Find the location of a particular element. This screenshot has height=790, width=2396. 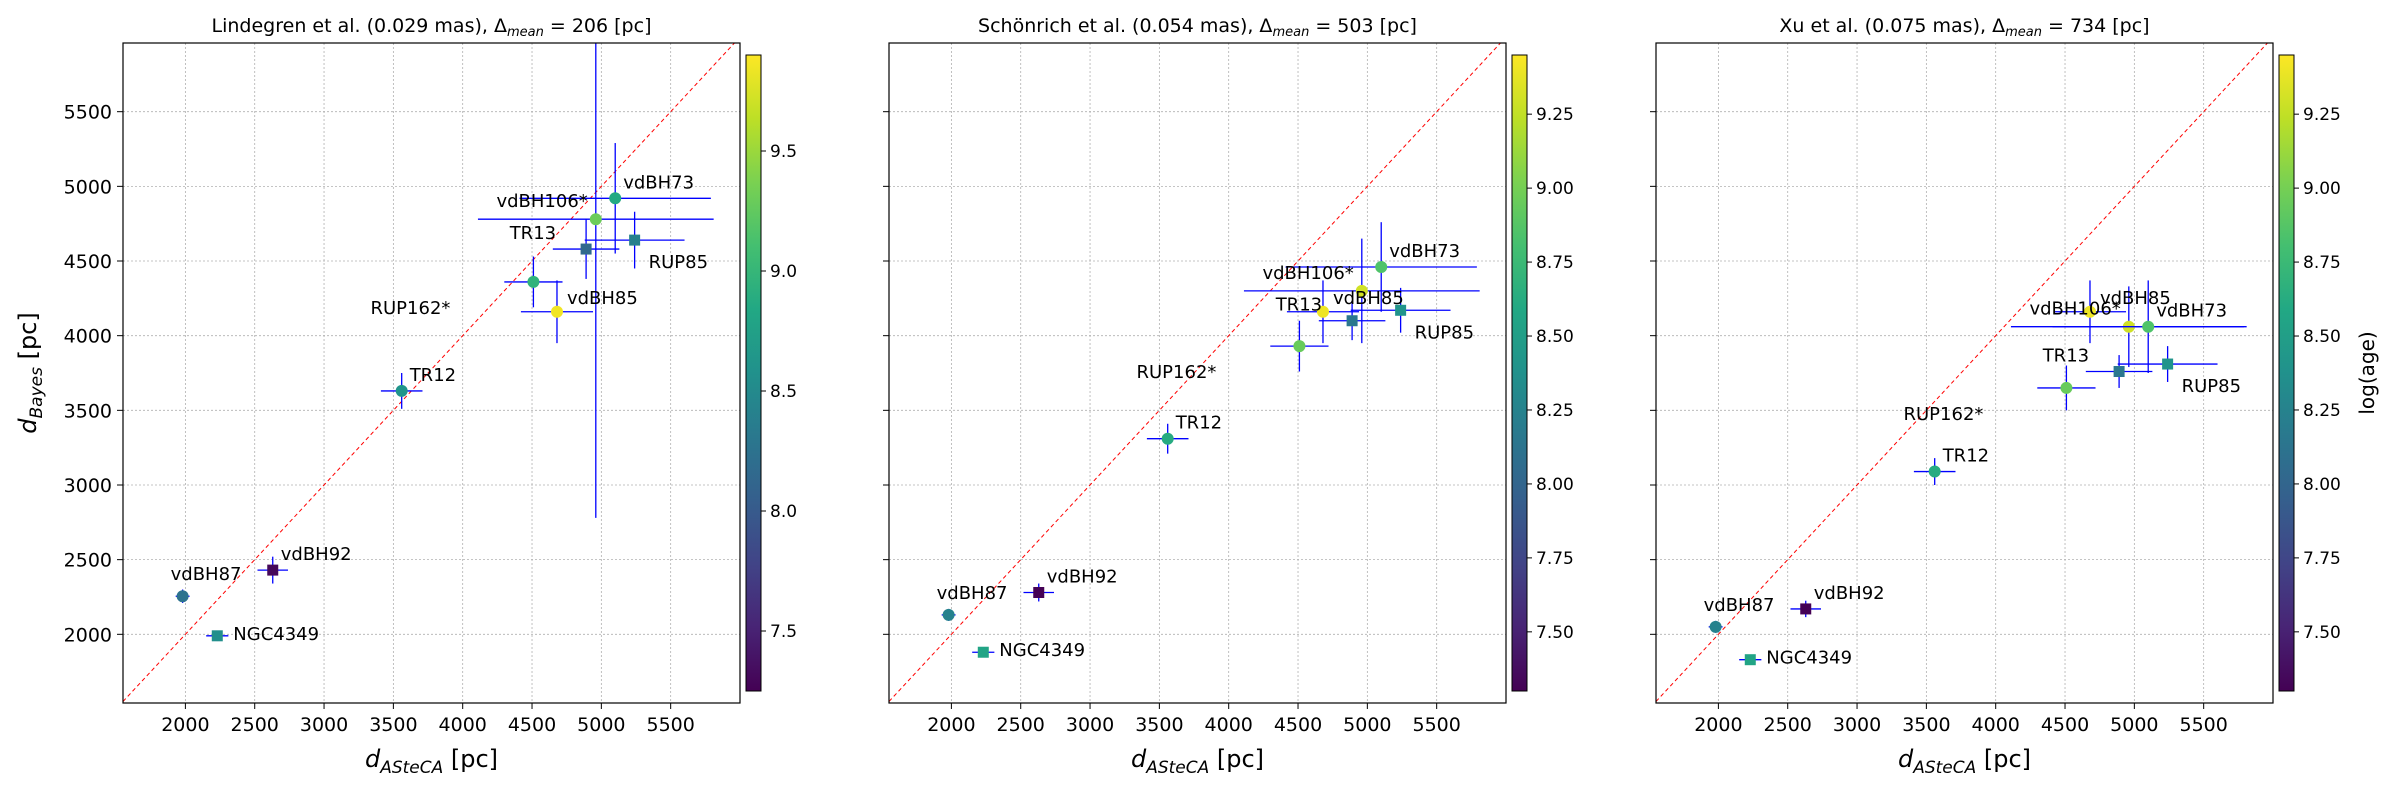

x-axis-label-main: d is located at coordinates (1906, 759).